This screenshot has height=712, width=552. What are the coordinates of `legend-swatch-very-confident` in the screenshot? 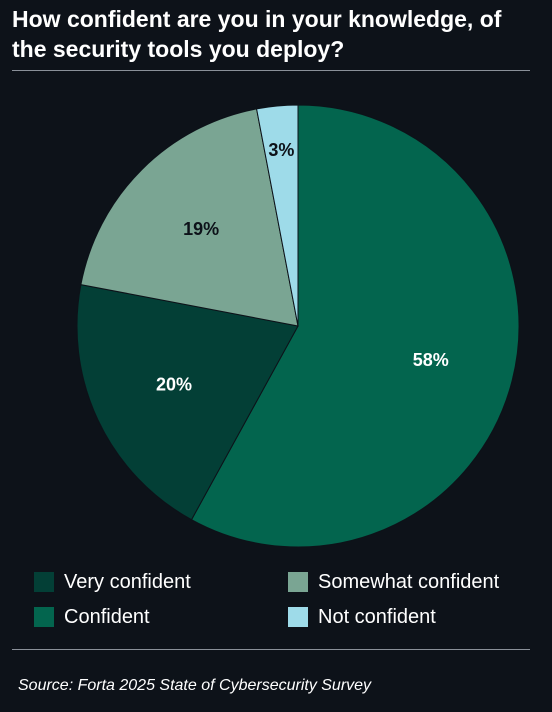 It's located at (44, 582).